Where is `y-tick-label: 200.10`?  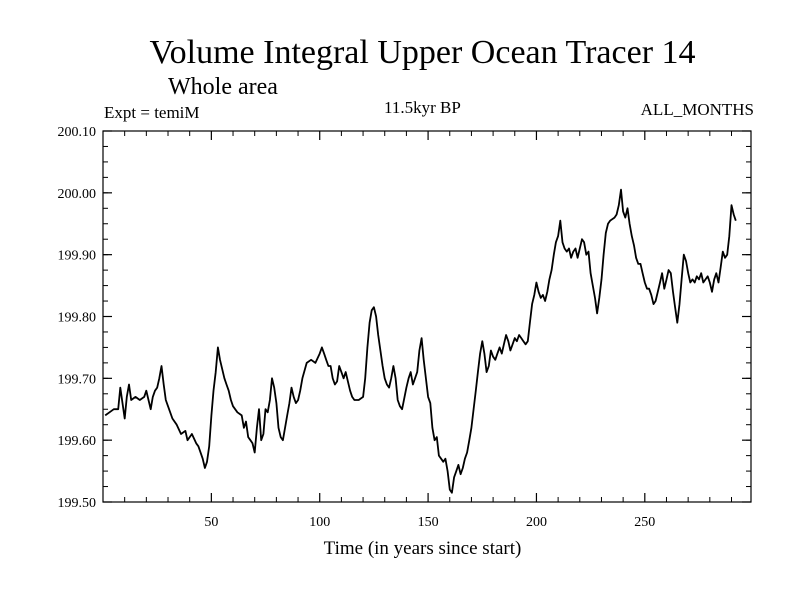 y-tick-label: 200.10 is located at coordinates (77, 132).